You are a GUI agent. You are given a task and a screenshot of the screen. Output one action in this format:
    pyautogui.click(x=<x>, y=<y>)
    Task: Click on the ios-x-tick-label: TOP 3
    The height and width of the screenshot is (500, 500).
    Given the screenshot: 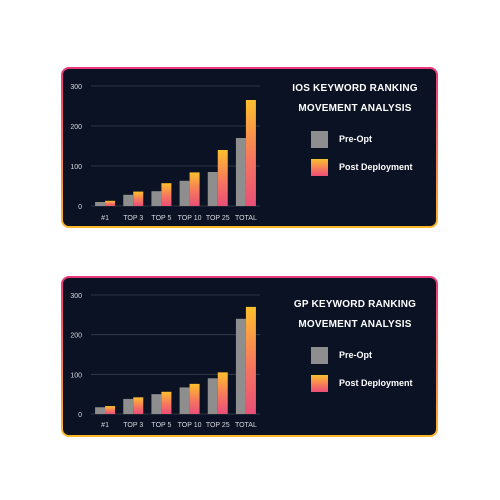 What is the action you would take?
    pyautogui.click(x=133, y=218)
    